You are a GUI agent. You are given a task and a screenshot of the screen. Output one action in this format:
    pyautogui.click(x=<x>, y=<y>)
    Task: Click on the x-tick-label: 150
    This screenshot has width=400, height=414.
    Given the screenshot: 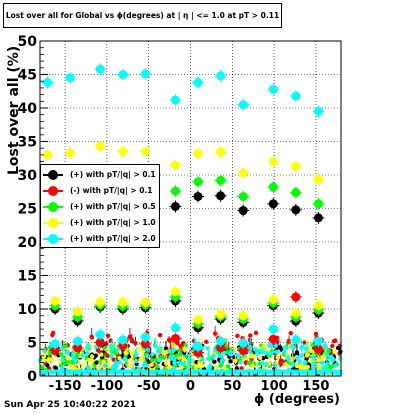 What is the action you would take?
    pyautogui.click(x=315, y=386)
    